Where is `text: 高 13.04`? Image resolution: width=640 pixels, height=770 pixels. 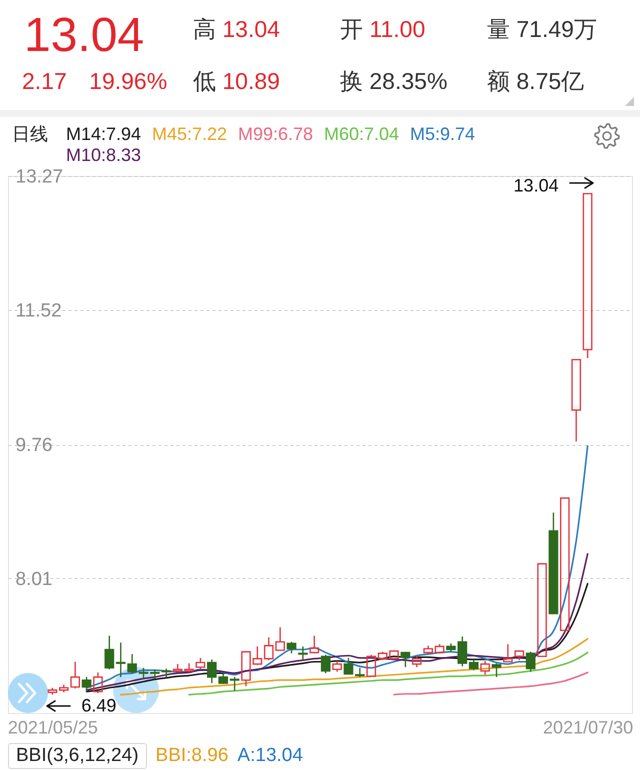
text: 高 13.04 is located at coordinates (236, 29).